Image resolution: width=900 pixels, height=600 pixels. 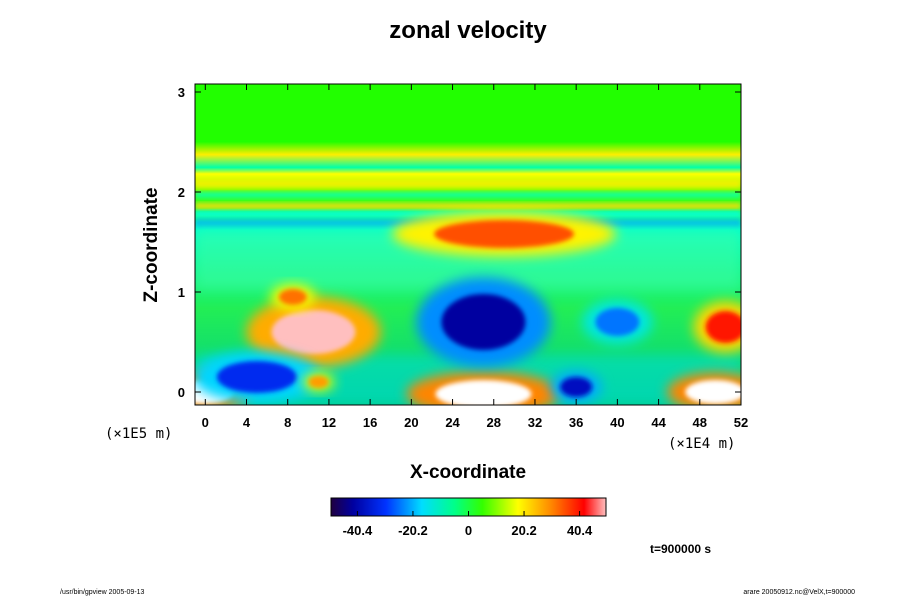 What do you see at coordinates (181, 192) in the screenshot?
I see `z-tick-label: 2` at bounding box center [181, 192].